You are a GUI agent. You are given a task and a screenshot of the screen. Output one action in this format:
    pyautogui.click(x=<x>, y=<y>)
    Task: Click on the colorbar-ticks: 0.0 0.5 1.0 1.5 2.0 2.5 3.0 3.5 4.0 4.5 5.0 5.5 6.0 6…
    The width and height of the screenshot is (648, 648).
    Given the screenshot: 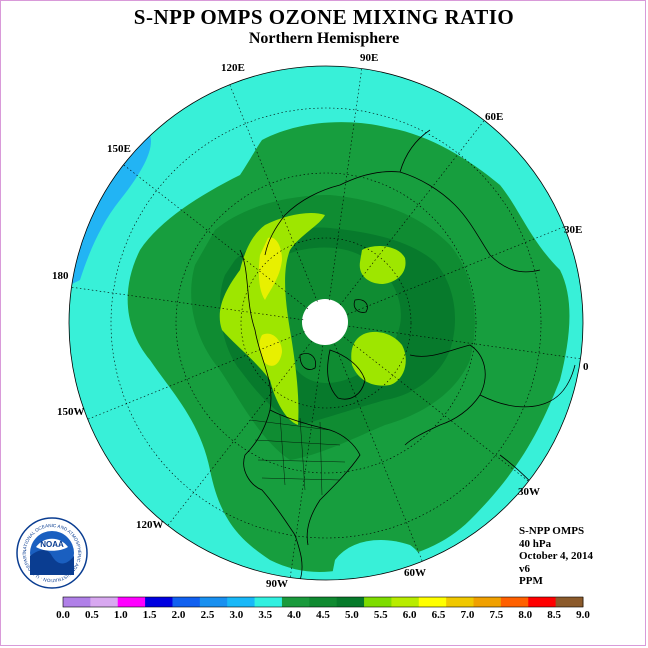 What is the action you would take?
    pyautogui.click(x=323, y=615)
    